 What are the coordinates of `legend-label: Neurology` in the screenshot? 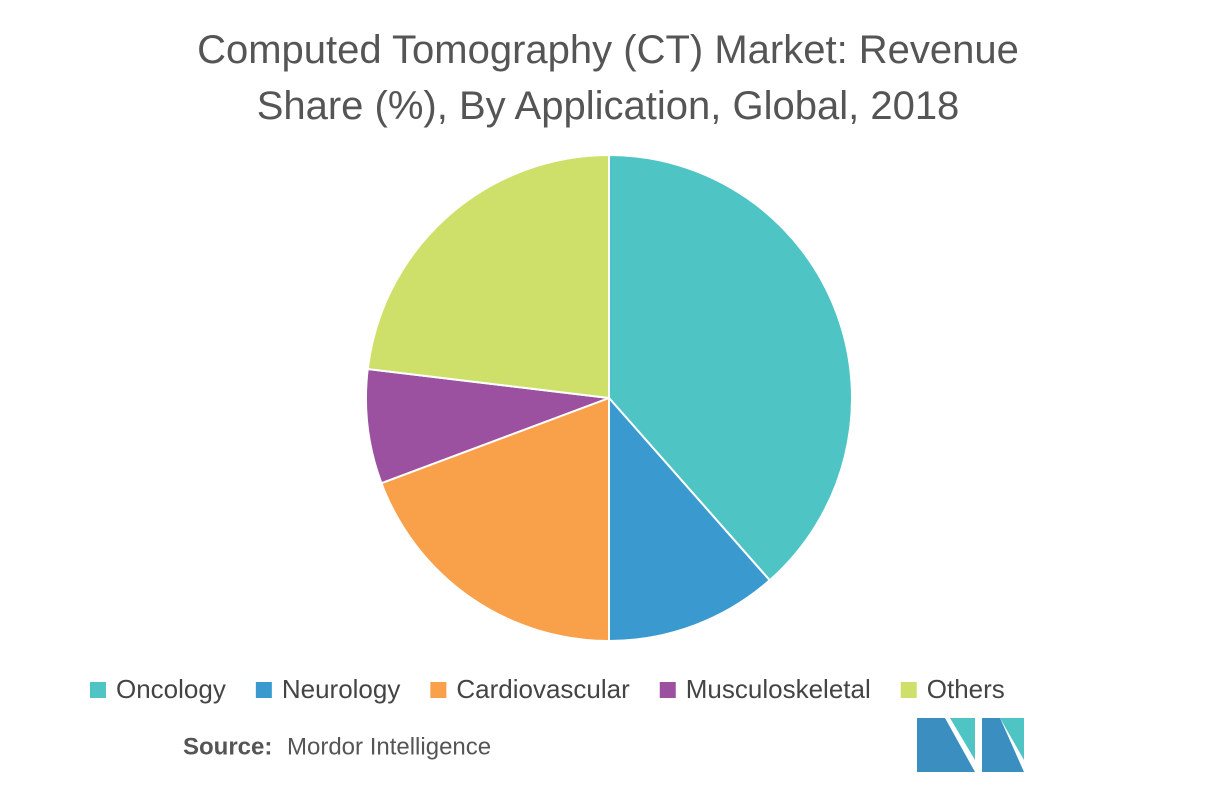 It's located at (341, 689).